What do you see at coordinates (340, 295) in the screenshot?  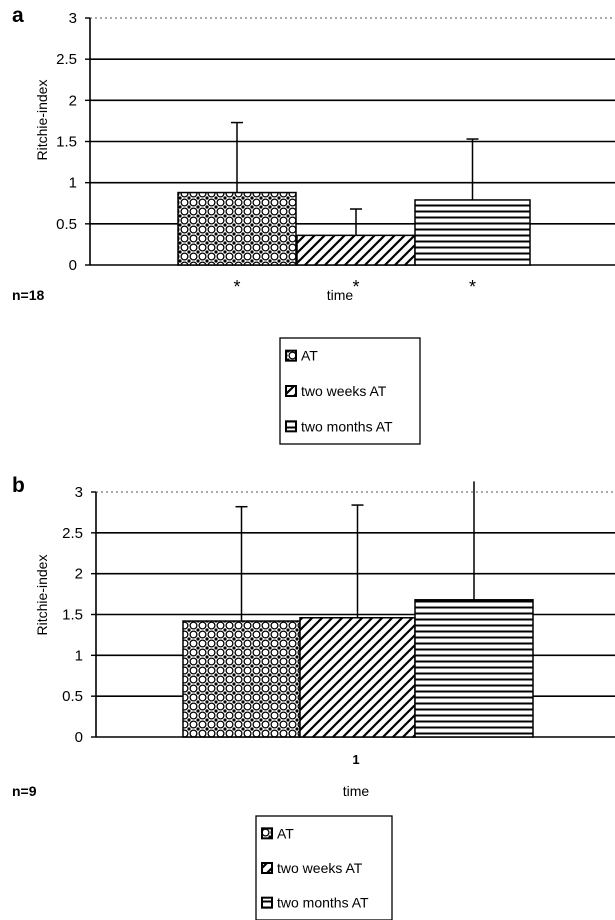 I see `x-axis-label-a: time` at bounding box center [340, 295].